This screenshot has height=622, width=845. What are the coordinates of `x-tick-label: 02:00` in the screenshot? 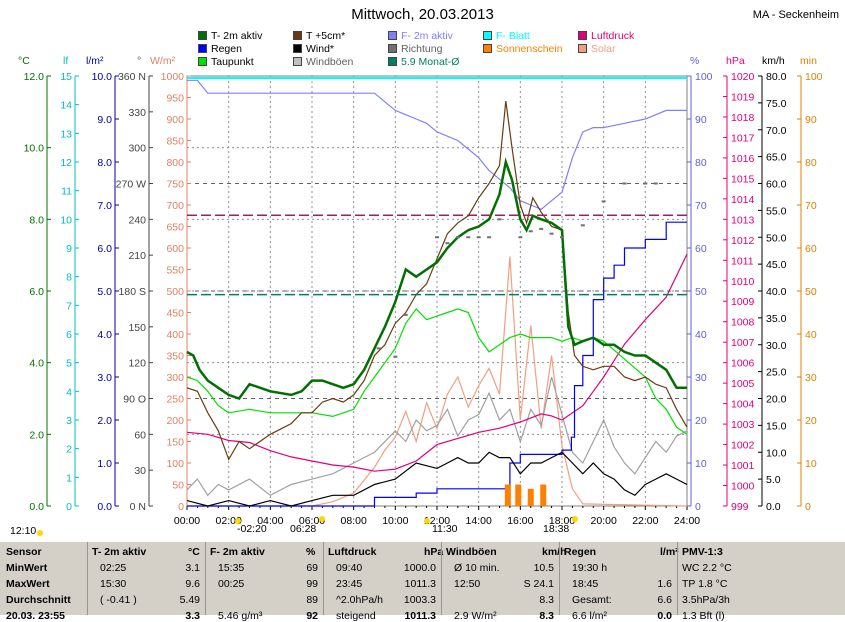 It's located at (229, 521).